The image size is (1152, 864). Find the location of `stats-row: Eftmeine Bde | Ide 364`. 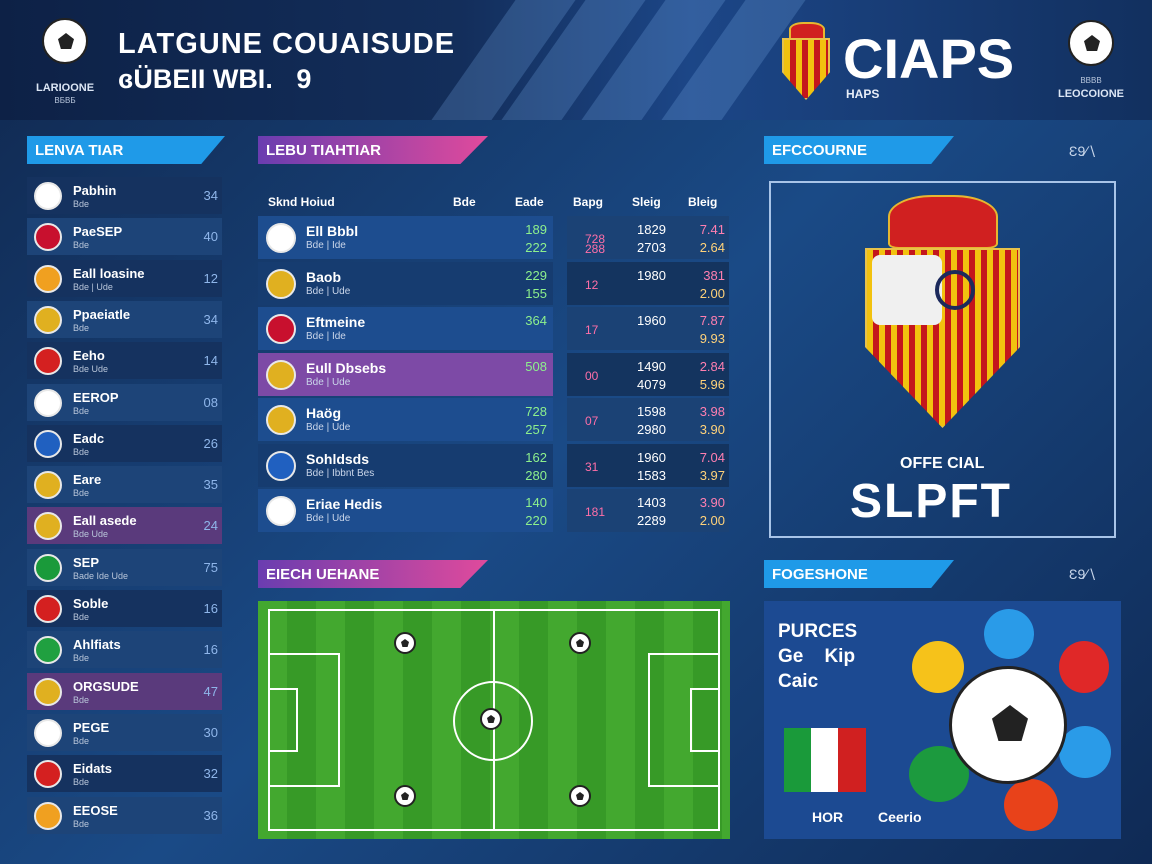

stats-row: Eftmeine Bde | Ide 364 is located at coordinates (405, 328).